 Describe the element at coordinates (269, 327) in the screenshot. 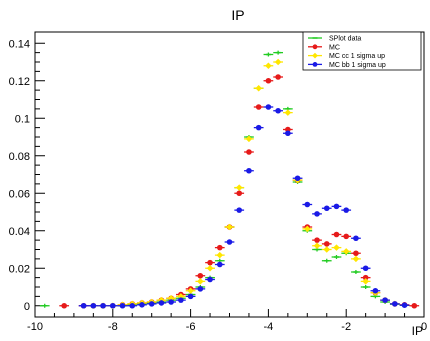

I see `x-tick-label: -4` at that location.